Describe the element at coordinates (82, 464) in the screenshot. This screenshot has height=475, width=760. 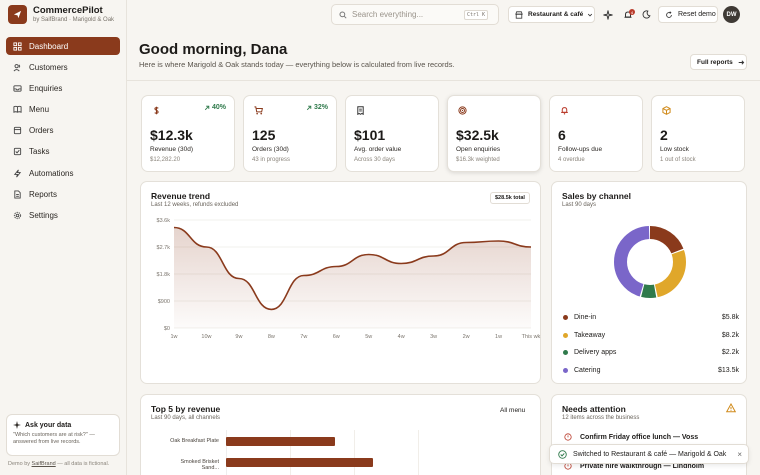
I see `footnote-suffix: — all data is fictional.` at that location.